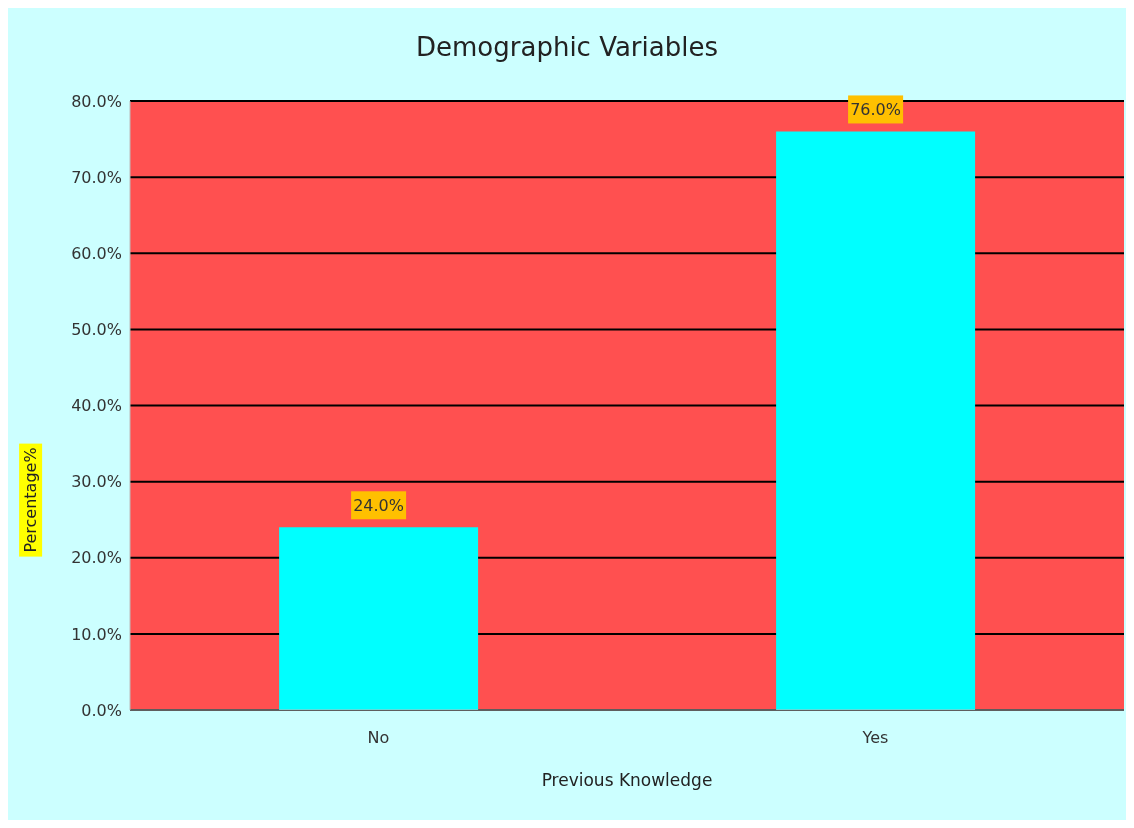 The image size is (1134, 828). What do you see at coordinates (875, 738) in the screenshot?
I see `x-tick-label: Yes` at bounding box center [875, 738].